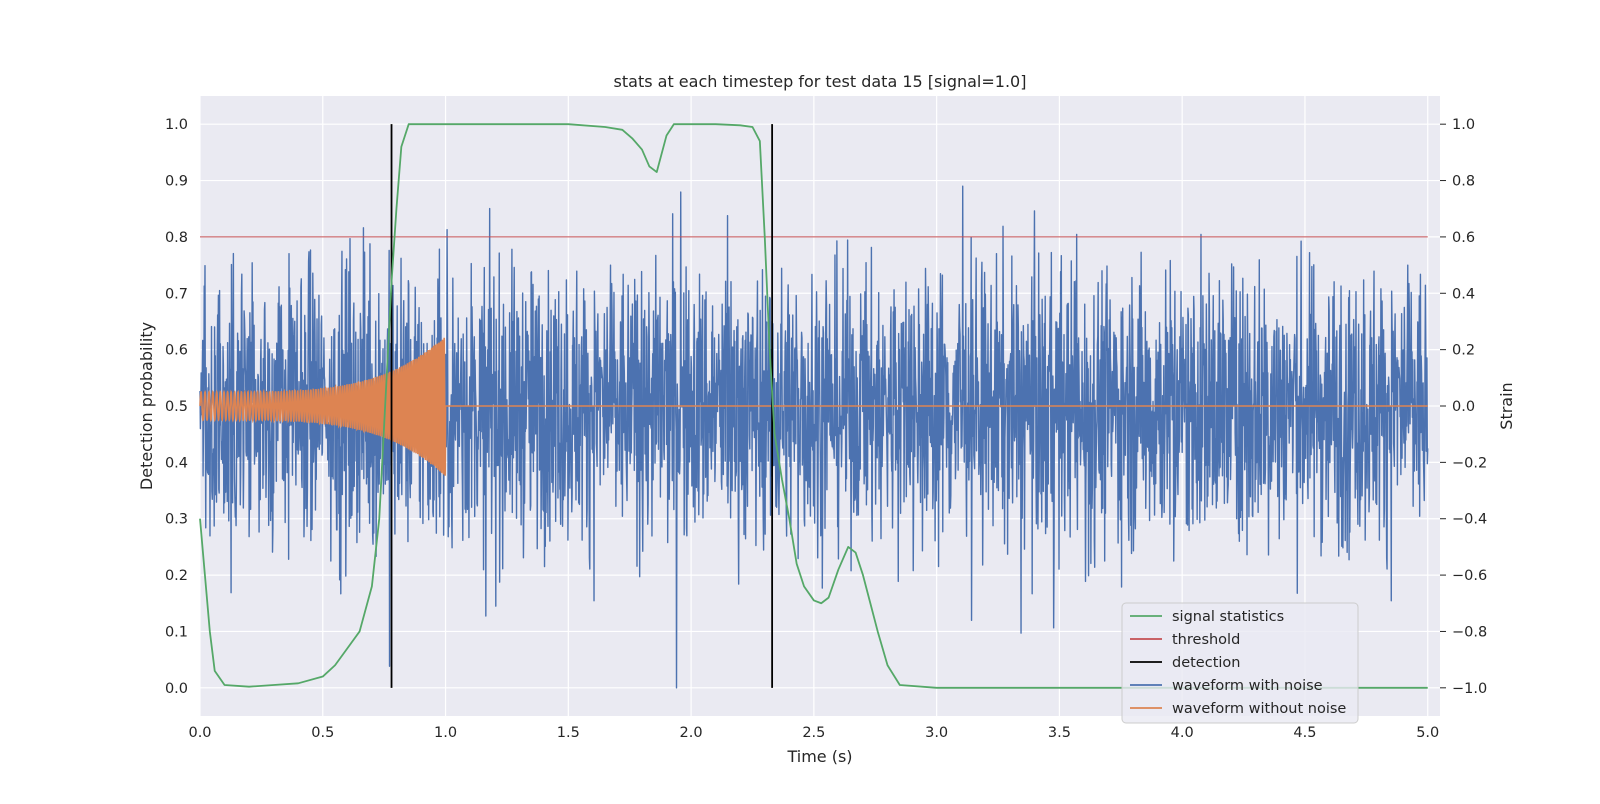 This screenshot has width=1600, height=804. I want to click on y-right-tick-label: −1.0, so click(1469, 689).